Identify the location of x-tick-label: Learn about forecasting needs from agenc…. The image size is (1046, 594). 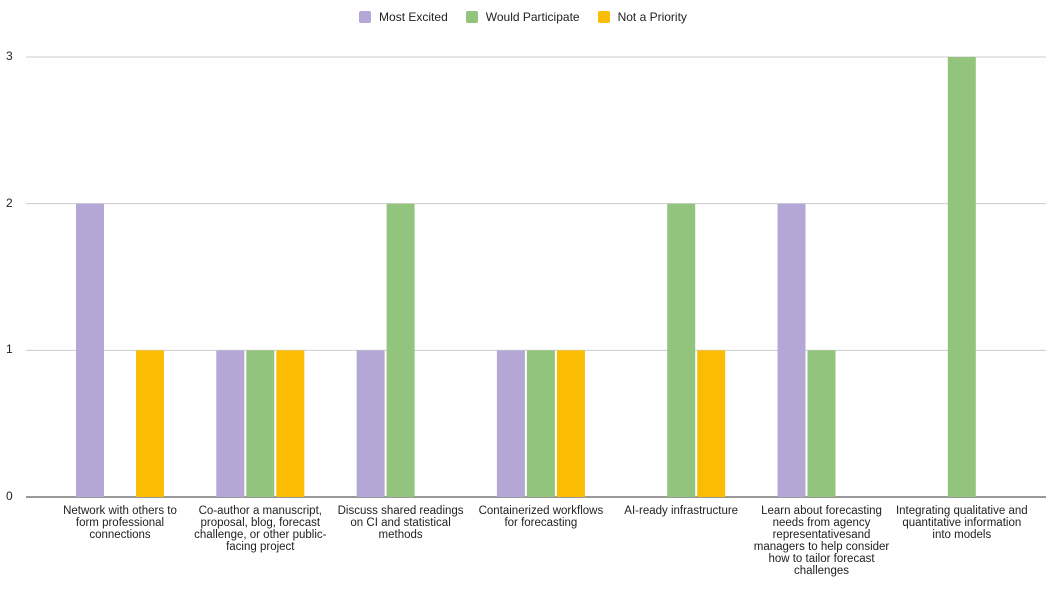
(821, 541).